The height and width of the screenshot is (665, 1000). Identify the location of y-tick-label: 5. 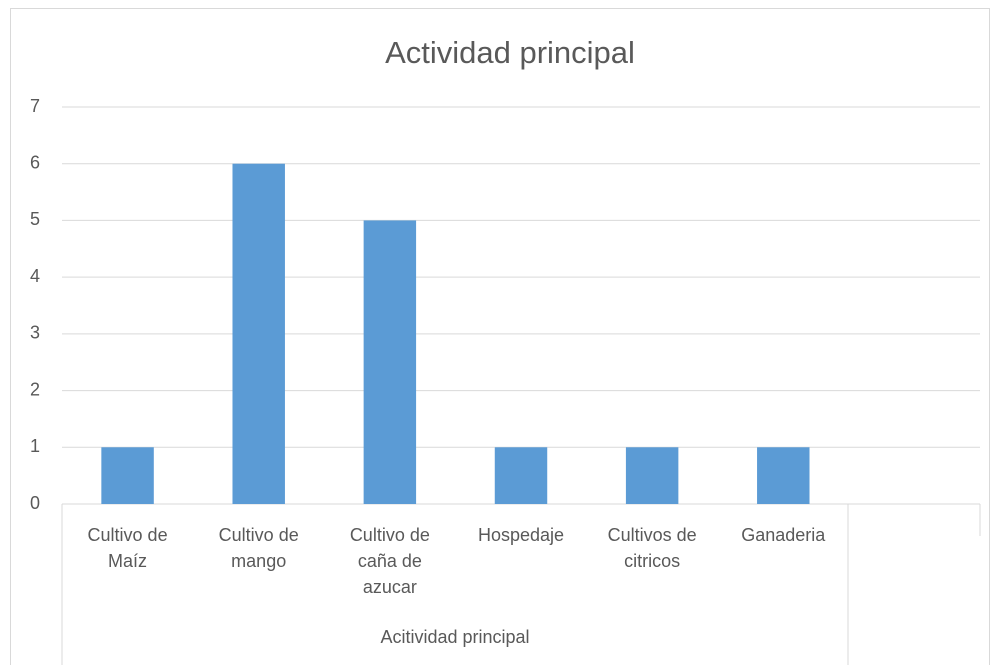
(35, 219).